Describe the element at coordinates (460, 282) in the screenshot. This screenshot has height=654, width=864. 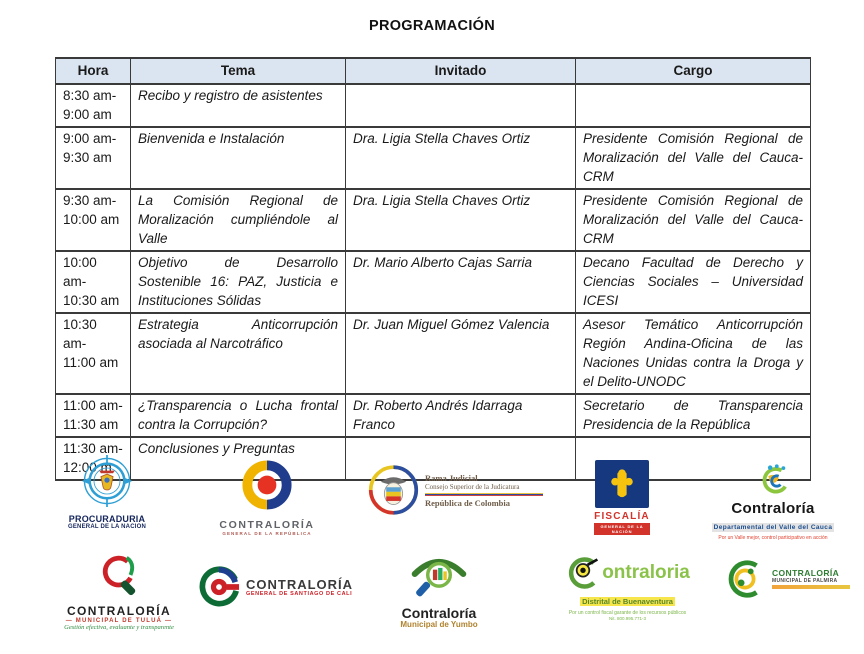
I see `cell-invitado: Dr. Mario Alberto Cajas Sarria` at that location.